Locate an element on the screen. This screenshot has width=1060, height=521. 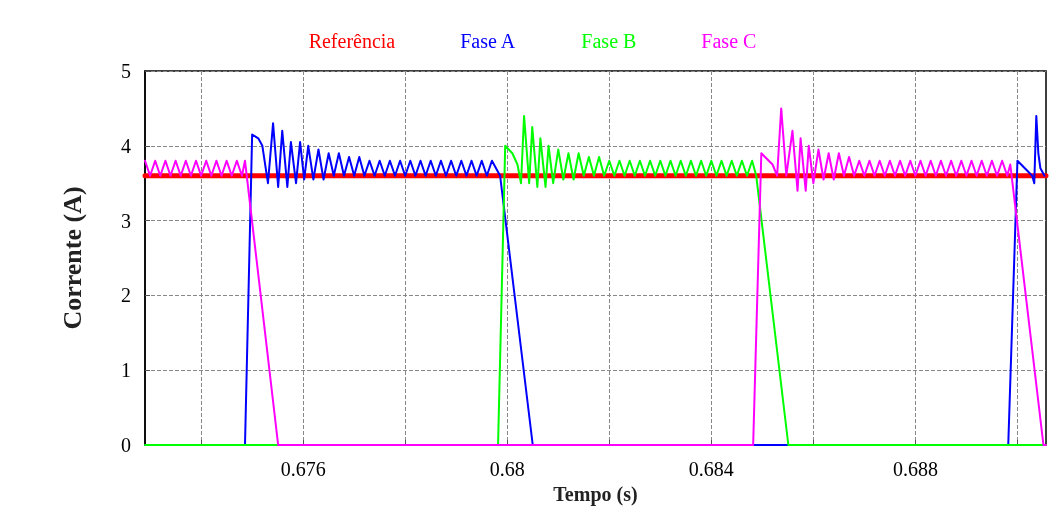
x-tick-label: 0.684 is located at coordinates (711, 469).